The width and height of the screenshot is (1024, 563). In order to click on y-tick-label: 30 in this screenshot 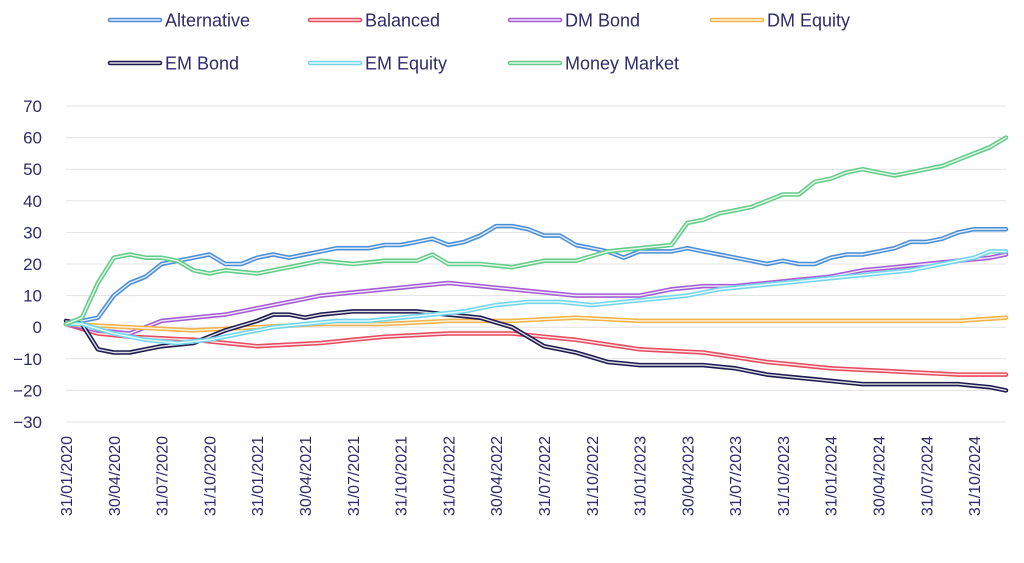, I will do `click(32, 232)`.